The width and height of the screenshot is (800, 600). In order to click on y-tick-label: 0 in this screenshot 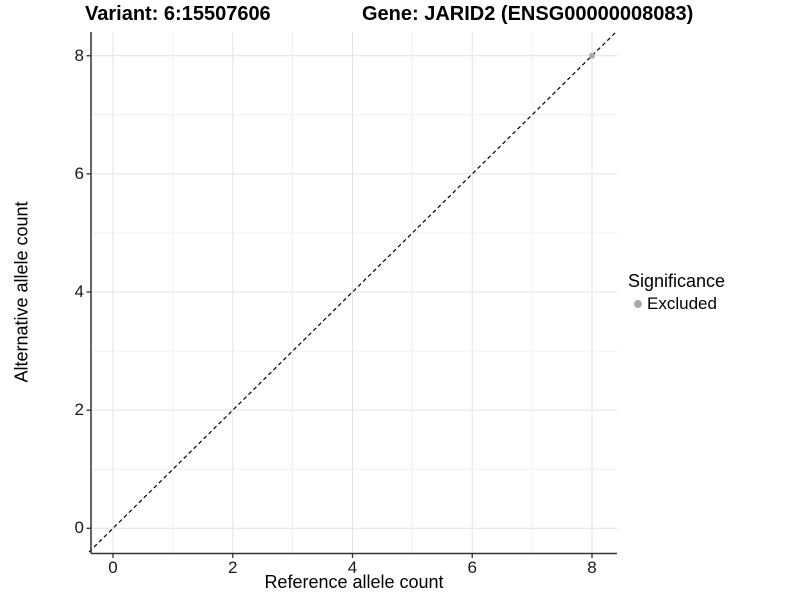, I will do `click(79, 528)`.